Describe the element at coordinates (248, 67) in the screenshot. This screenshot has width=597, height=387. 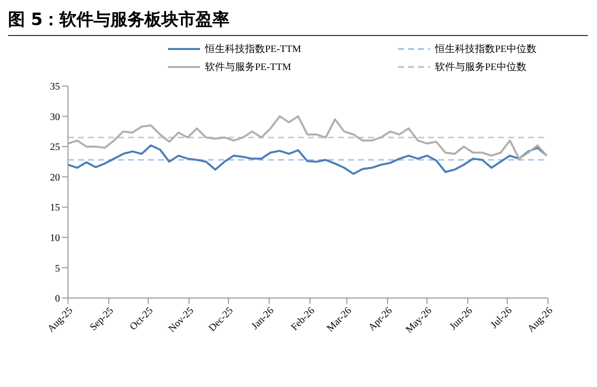
I see `legend-label: 软件与服务PE-TTM` at that location.